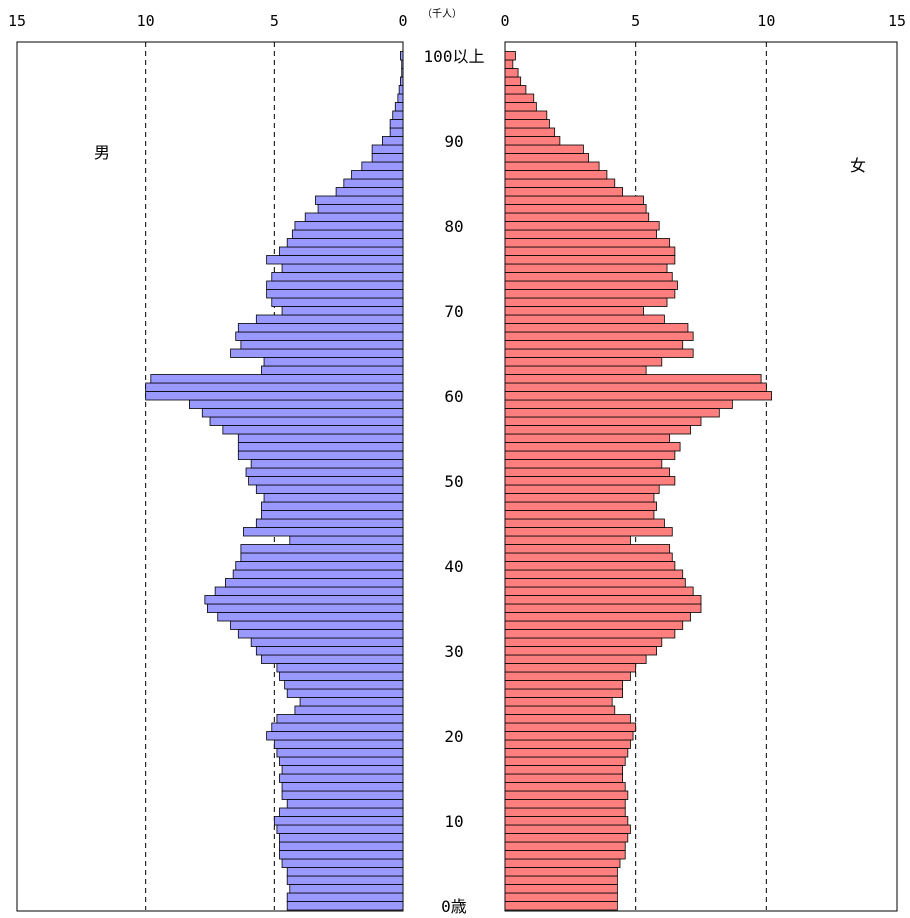 The width and height of the screenshot is (910, 918). I want to click on female-label: 女, so click(858, 165).